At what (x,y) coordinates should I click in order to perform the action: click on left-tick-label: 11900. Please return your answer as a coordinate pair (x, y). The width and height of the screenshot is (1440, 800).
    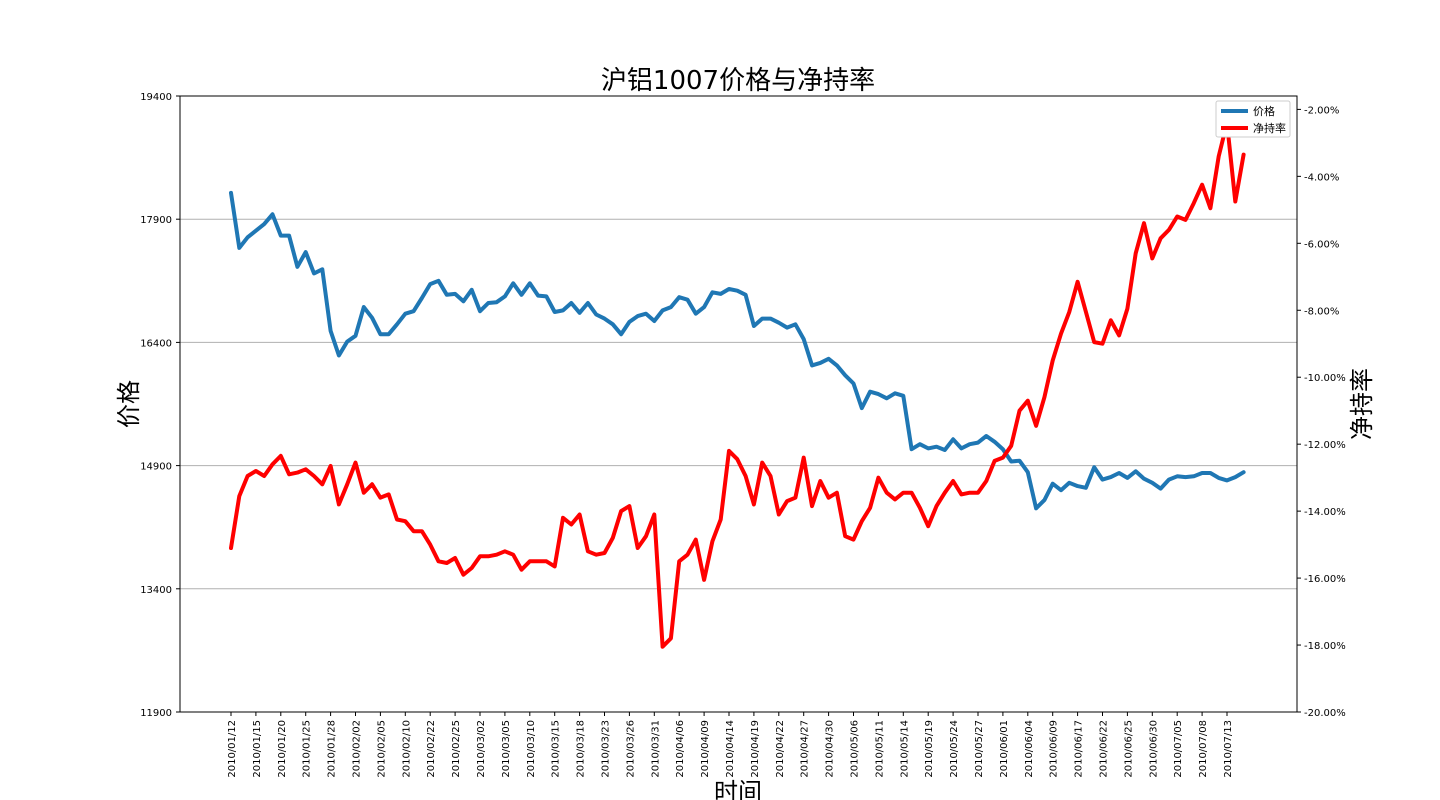
    Looking at the image, I should click on (156, 713).